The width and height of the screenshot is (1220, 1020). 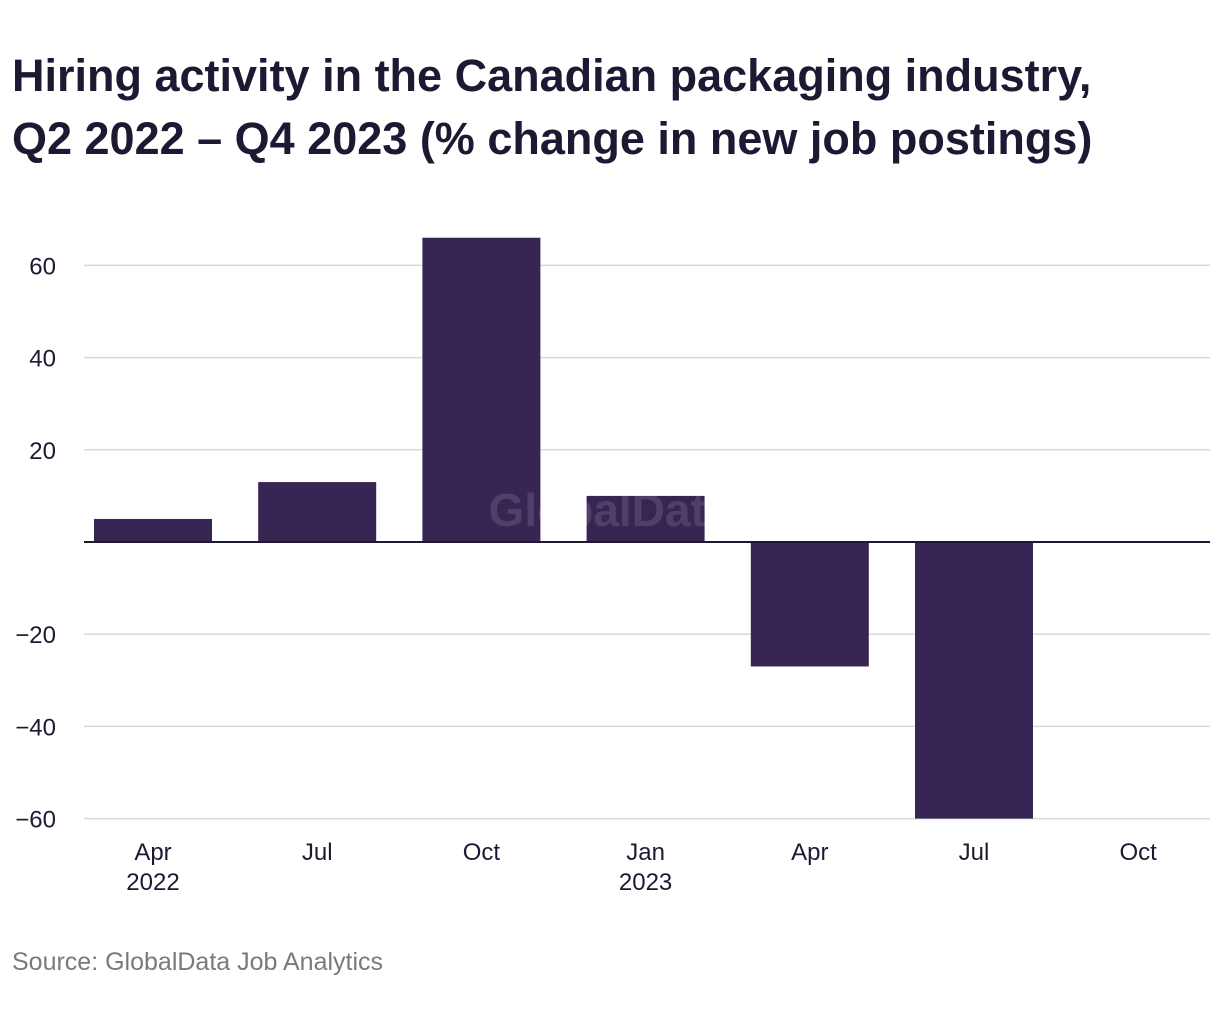 I want to click on x-tick-label: Jan, so click(x=645, y=852).